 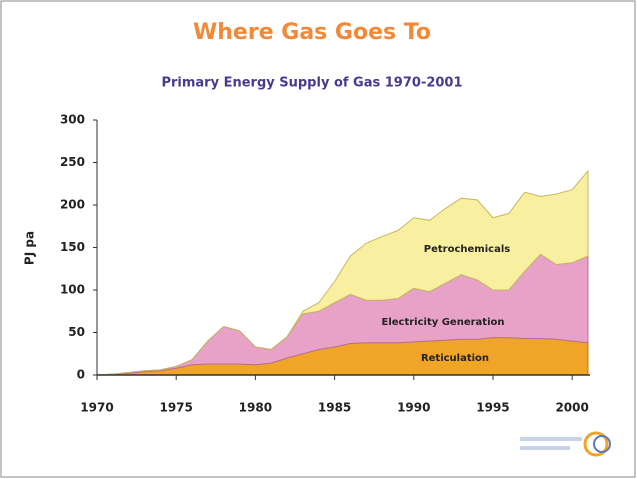 I want to click on y-tick-label: 150, so click(x=72, y=247).